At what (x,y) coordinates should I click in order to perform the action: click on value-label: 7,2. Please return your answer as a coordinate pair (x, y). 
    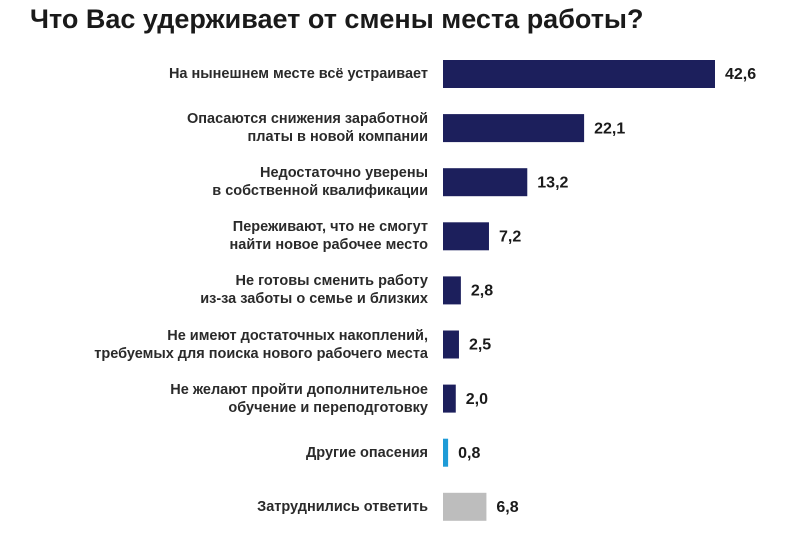
    Looking at the image, I should click on (510, 237).